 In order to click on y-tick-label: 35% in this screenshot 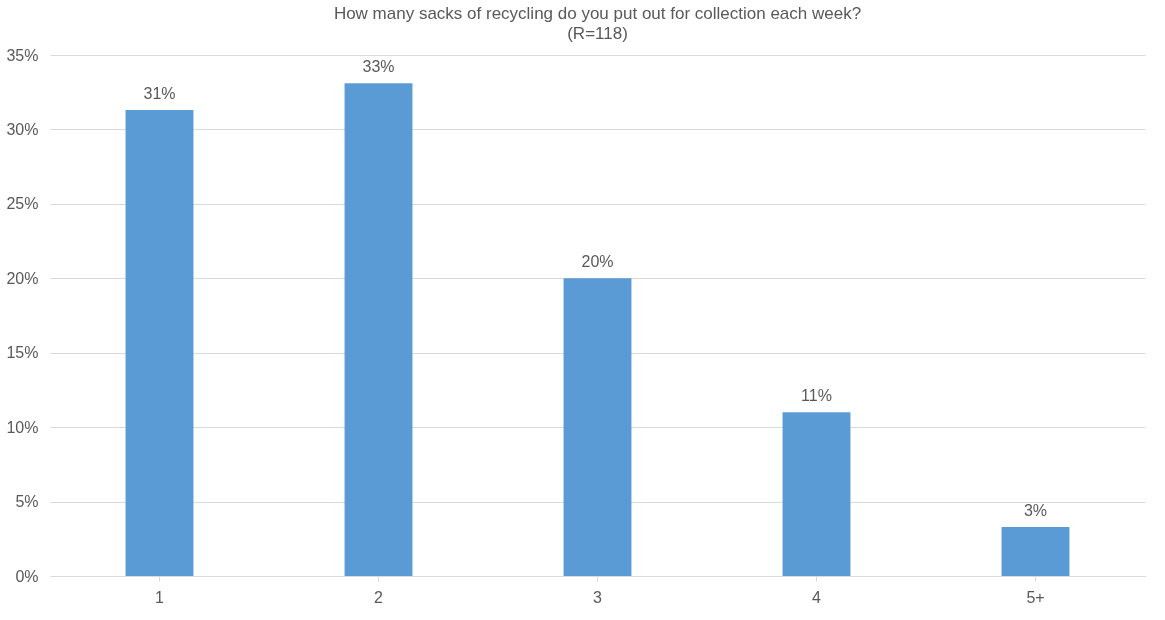, I will do `click(22, 55)`.